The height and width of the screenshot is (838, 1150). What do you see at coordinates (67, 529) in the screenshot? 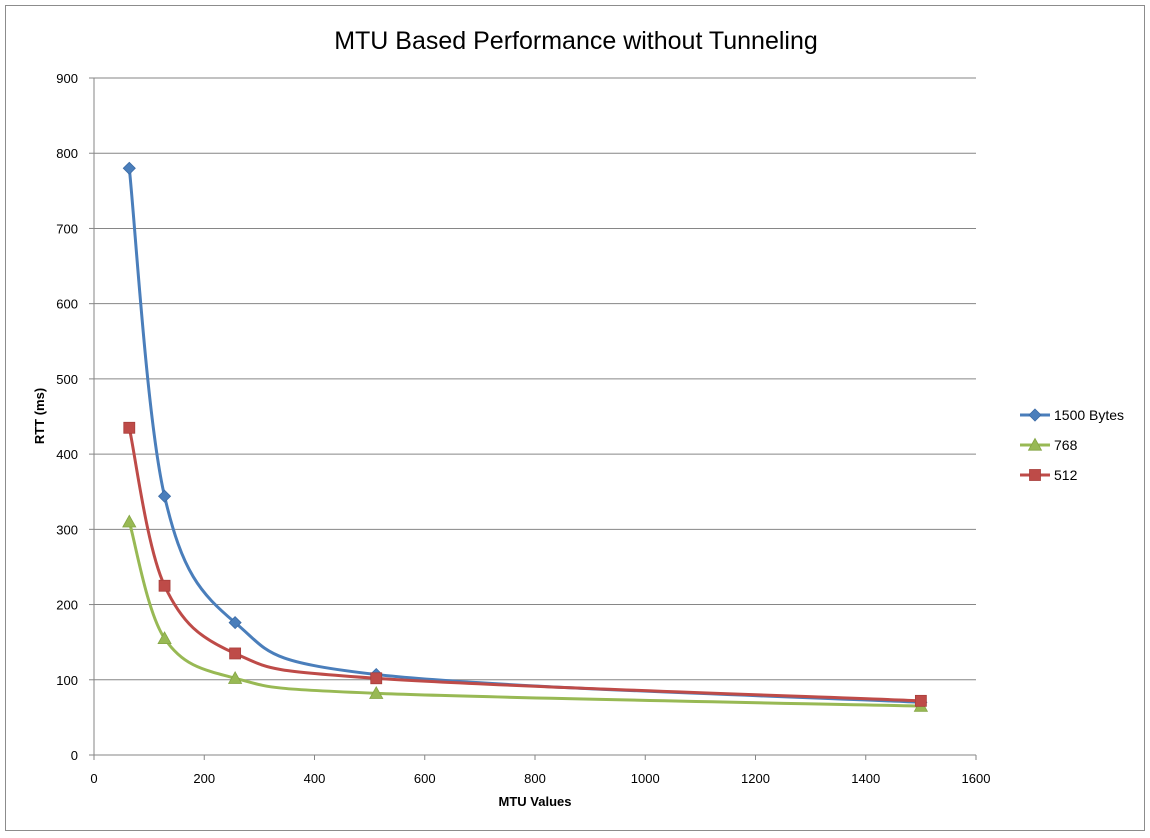
I see `y-tick-label: 300` at bounding box center [67, 529].